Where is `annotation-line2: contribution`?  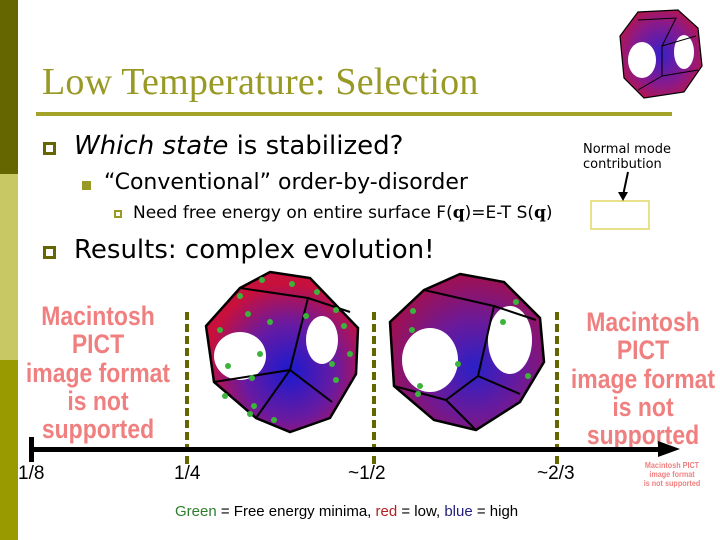
annotation-line2: contribution is located at coordinates (622, 164).